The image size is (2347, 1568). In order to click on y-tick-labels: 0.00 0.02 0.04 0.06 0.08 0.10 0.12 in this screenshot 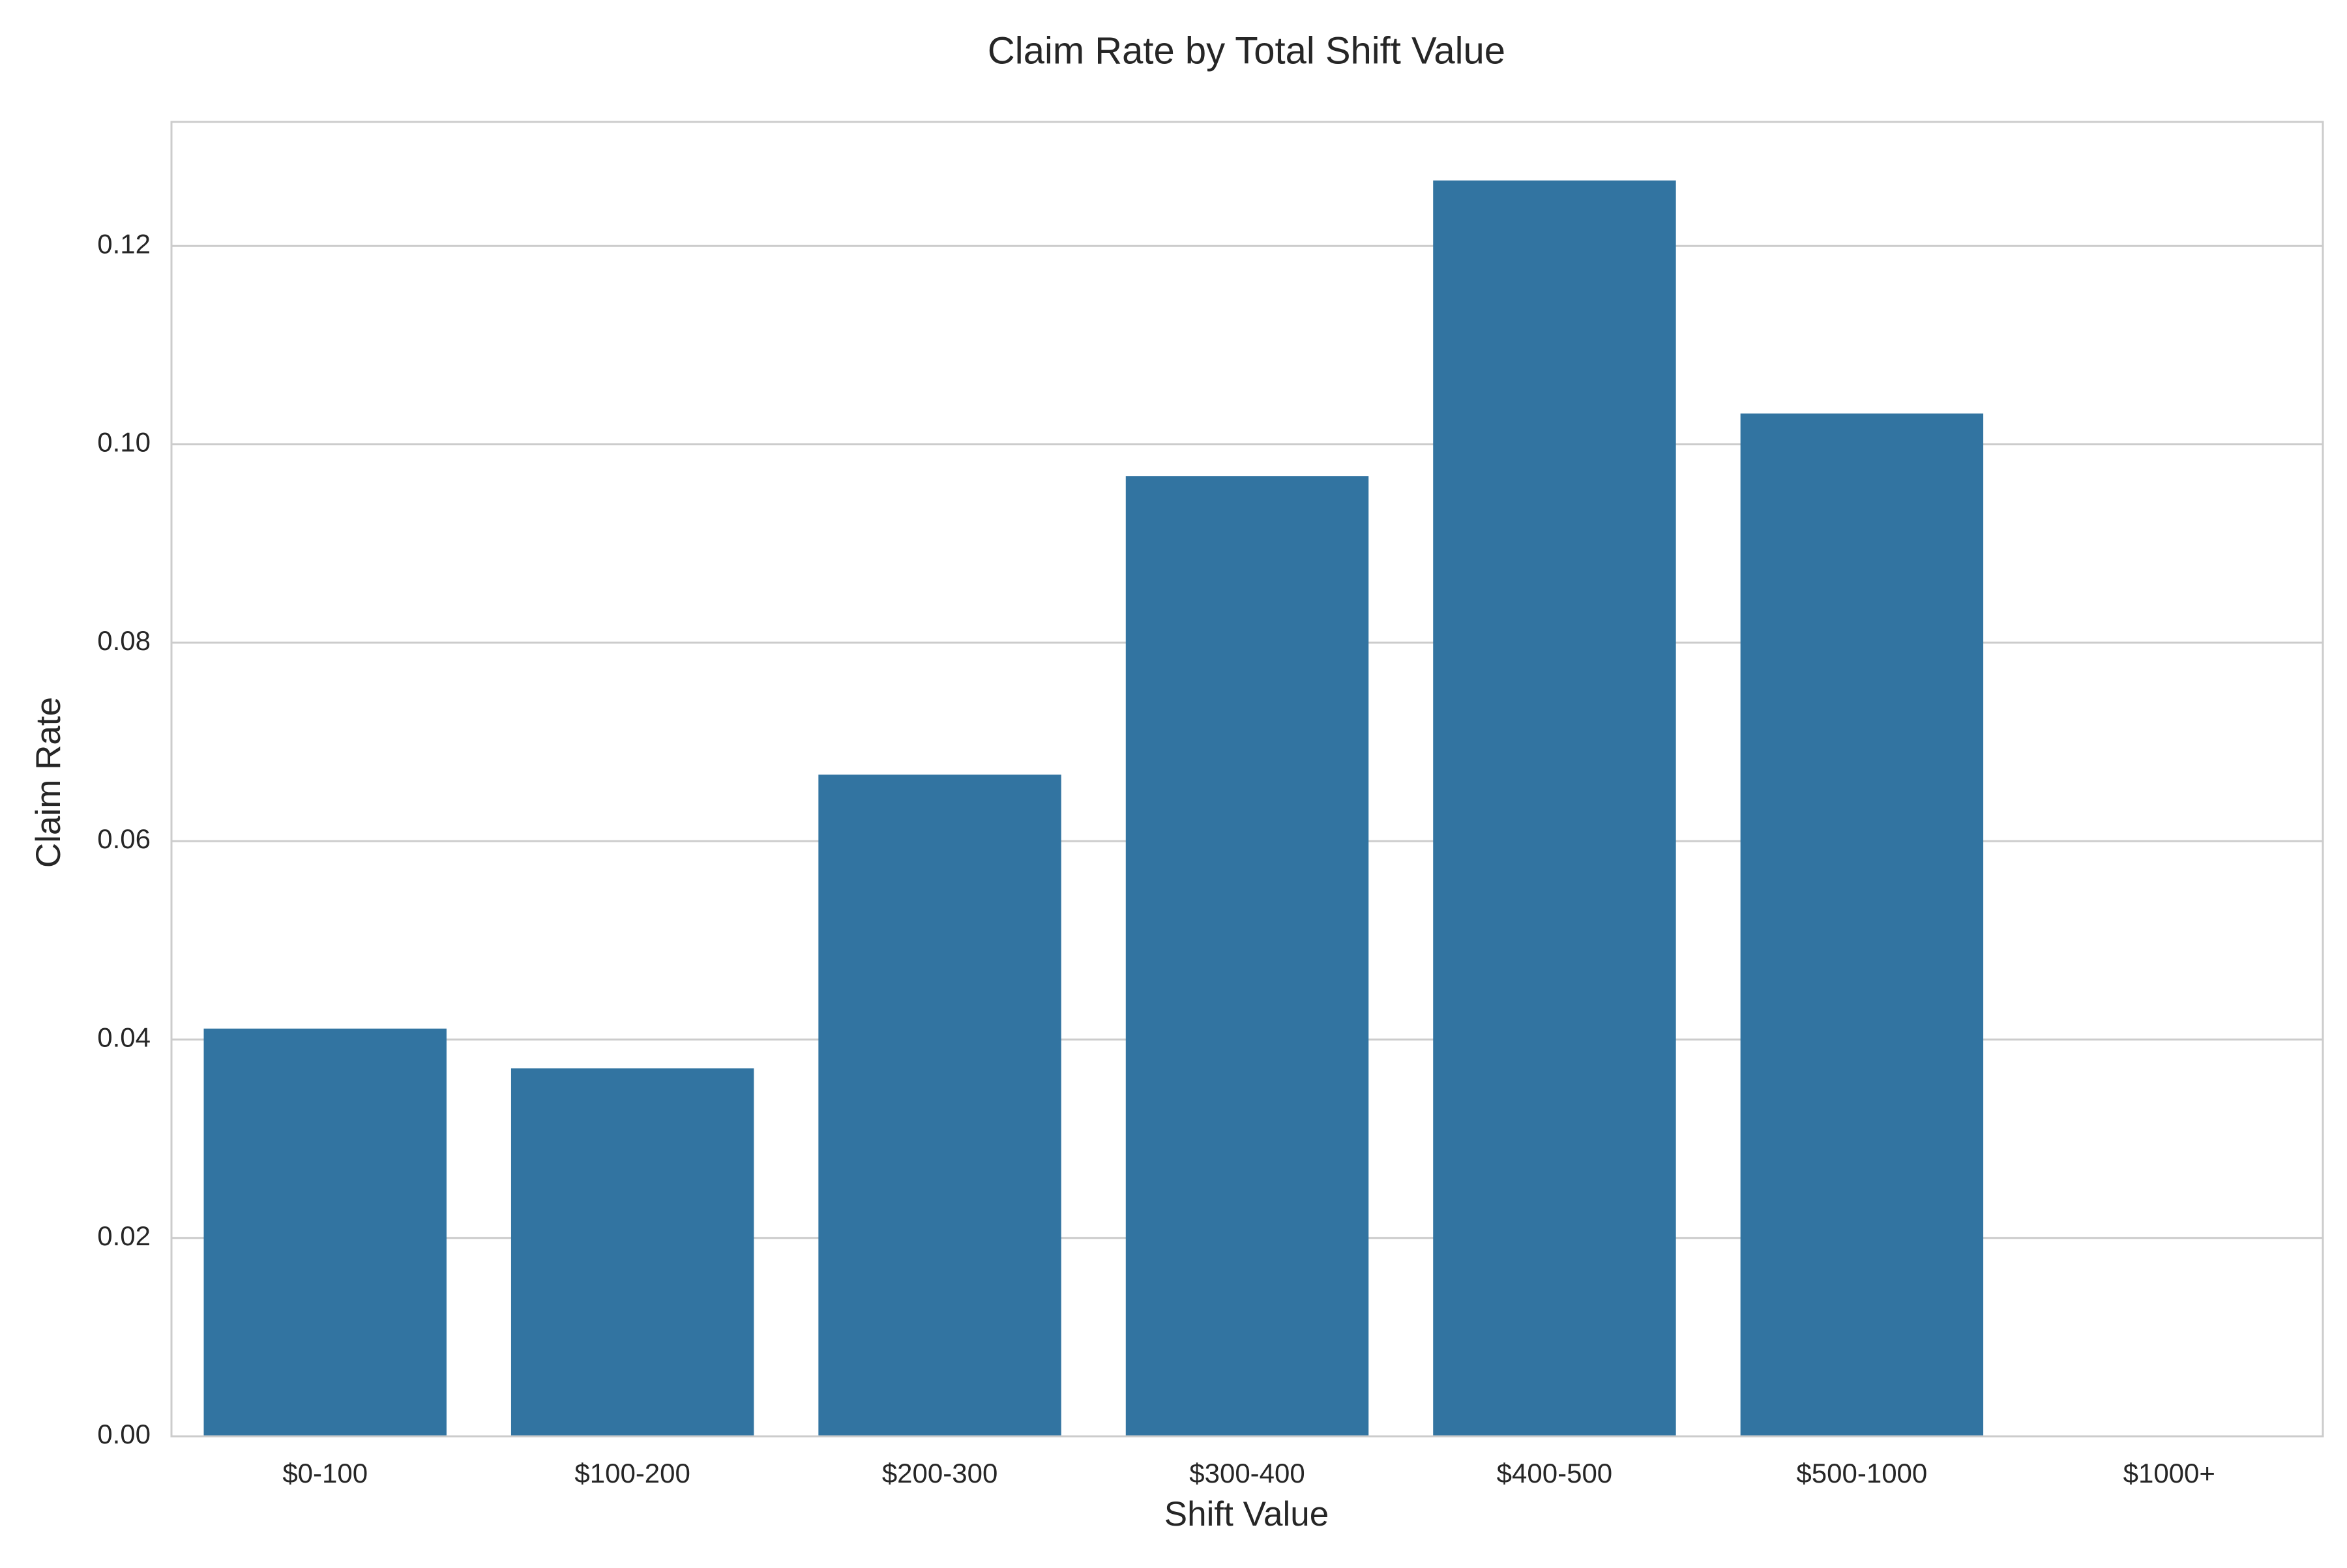, I will do `click(124, 839)`.